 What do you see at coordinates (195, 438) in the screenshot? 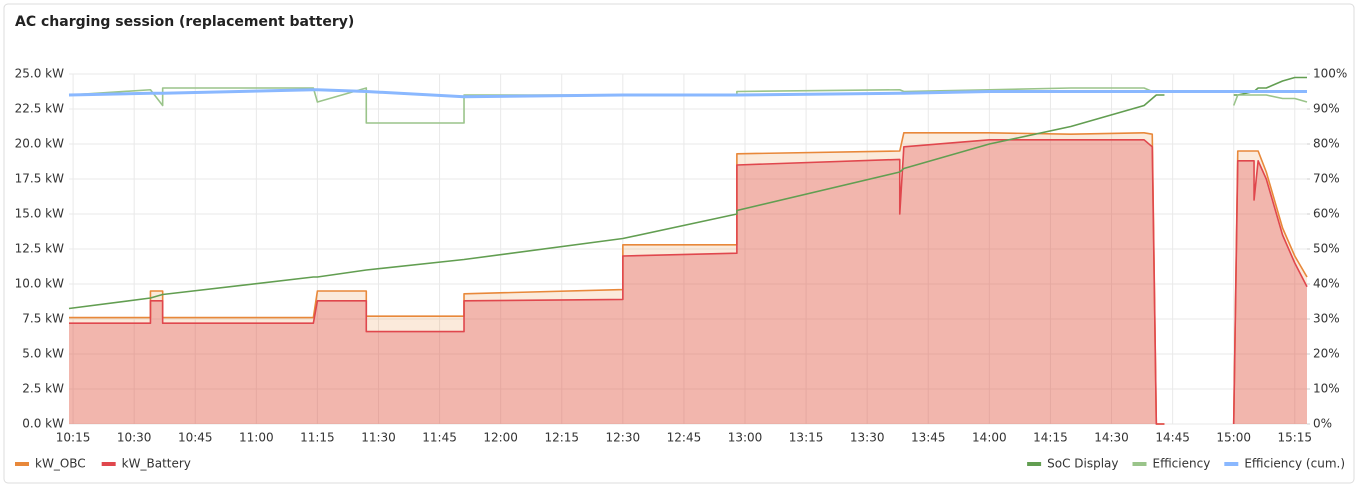
I see `x-tick-label: 10:45` at bounding box center [195, 438].